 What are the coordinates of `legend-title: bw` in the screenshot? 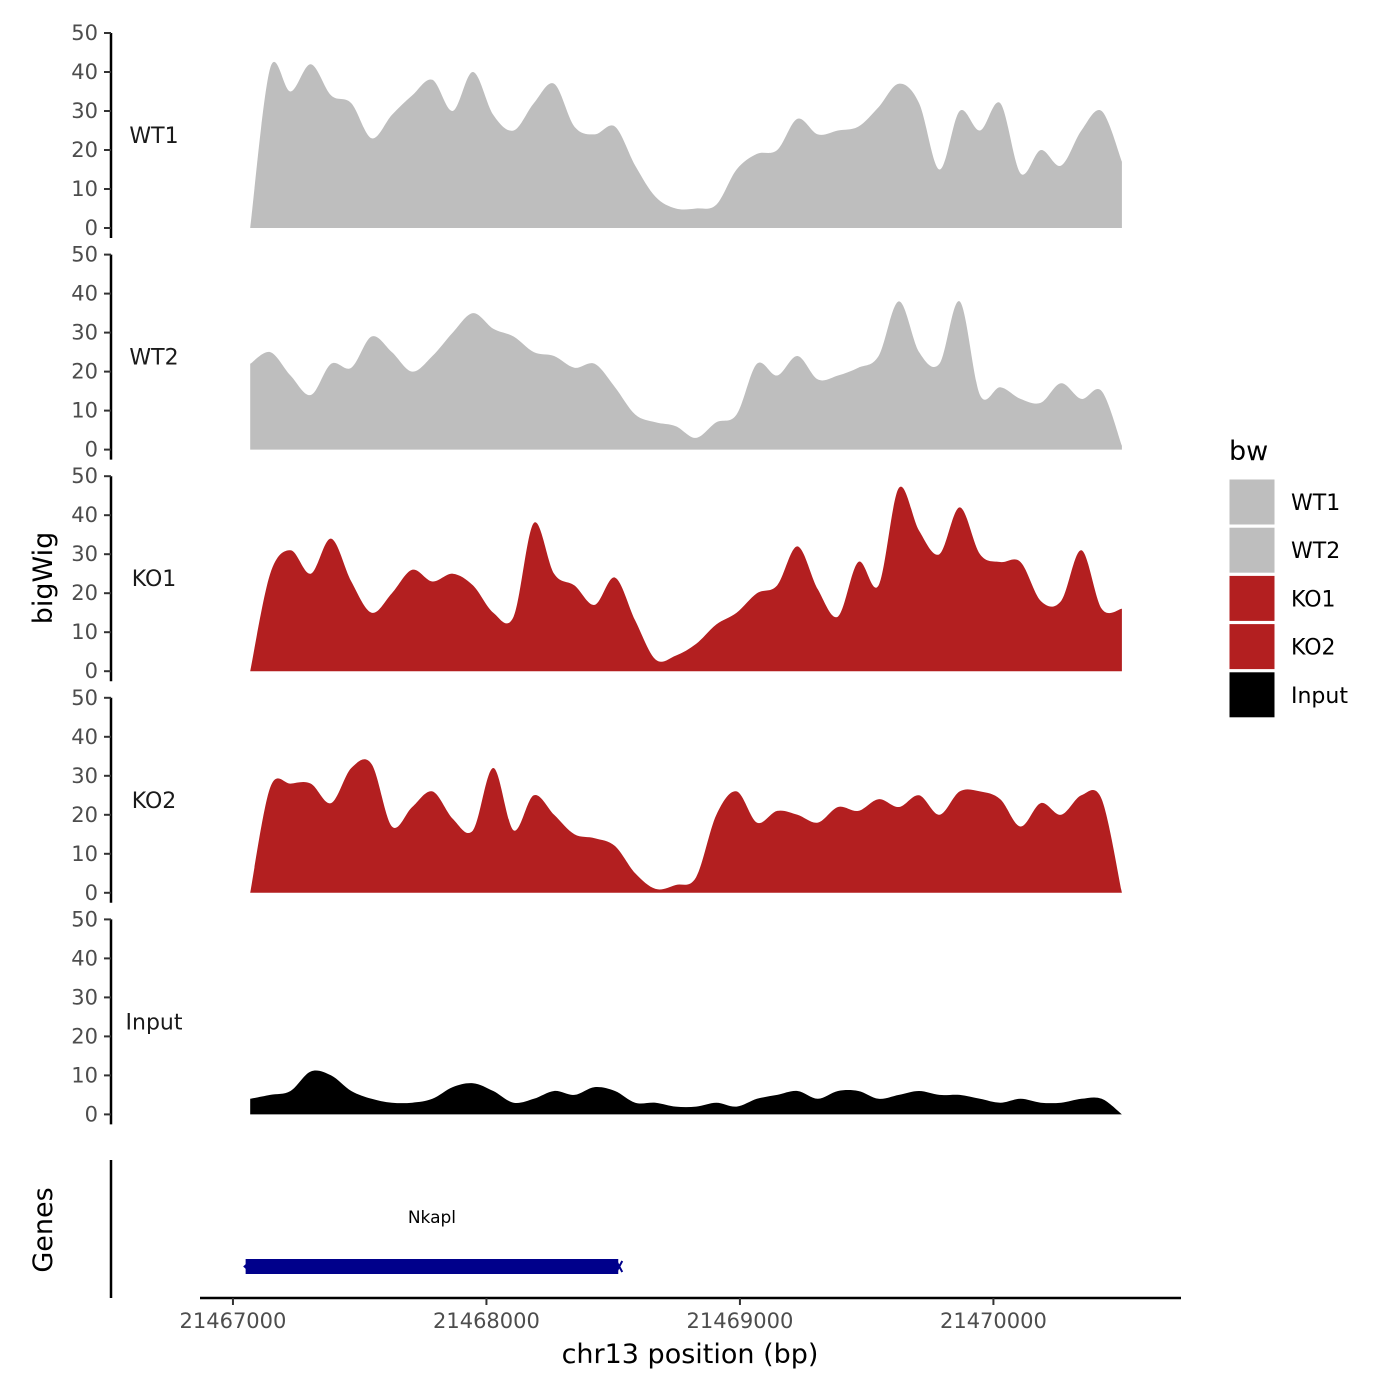 It's located at (1248, 451).